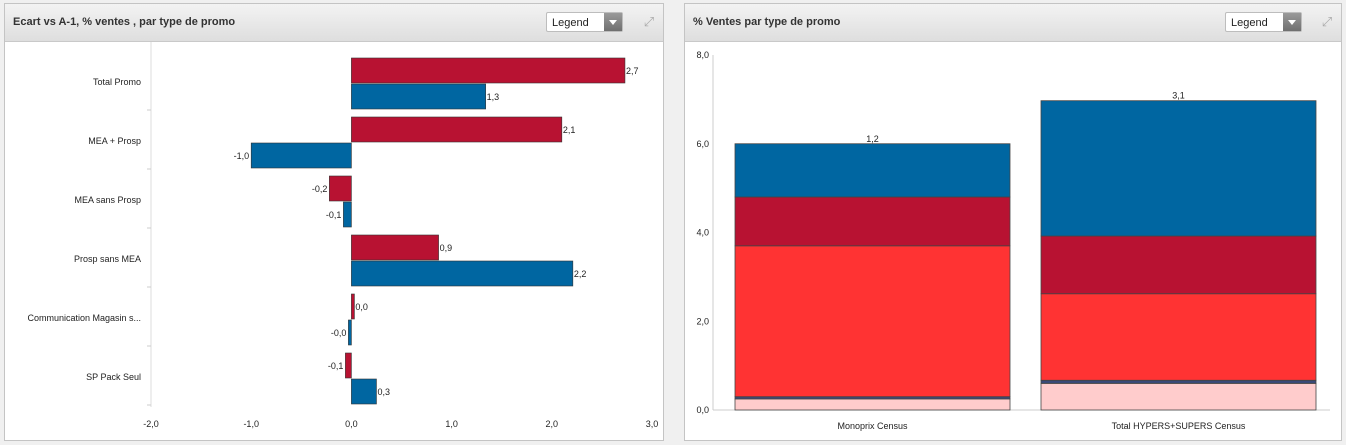 The height and width of the screenshot is (445, 1346). I want to click on category-label: MEA + Prosp, so click(114, 141).